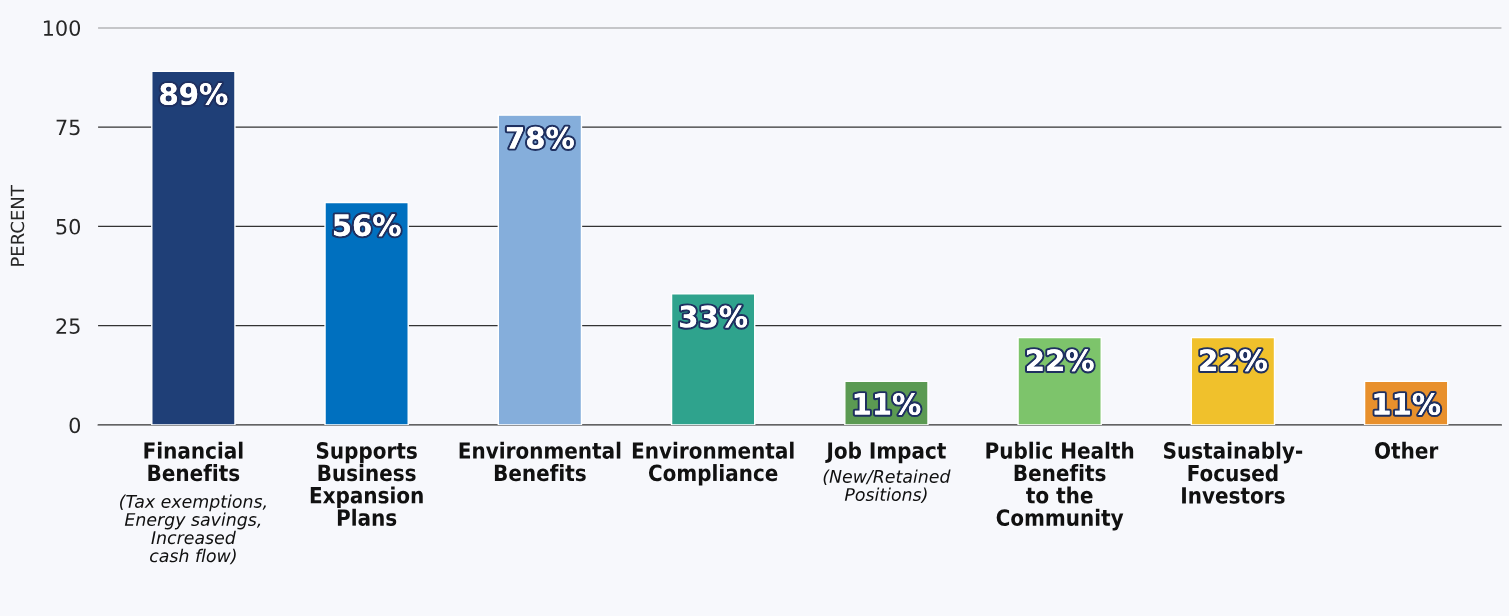  What do you see at coordinates (1233, 472) in the screenshot?
I see `x-tick-label: Sustainably- Focused Investors` at bounding box center [1233, 472].